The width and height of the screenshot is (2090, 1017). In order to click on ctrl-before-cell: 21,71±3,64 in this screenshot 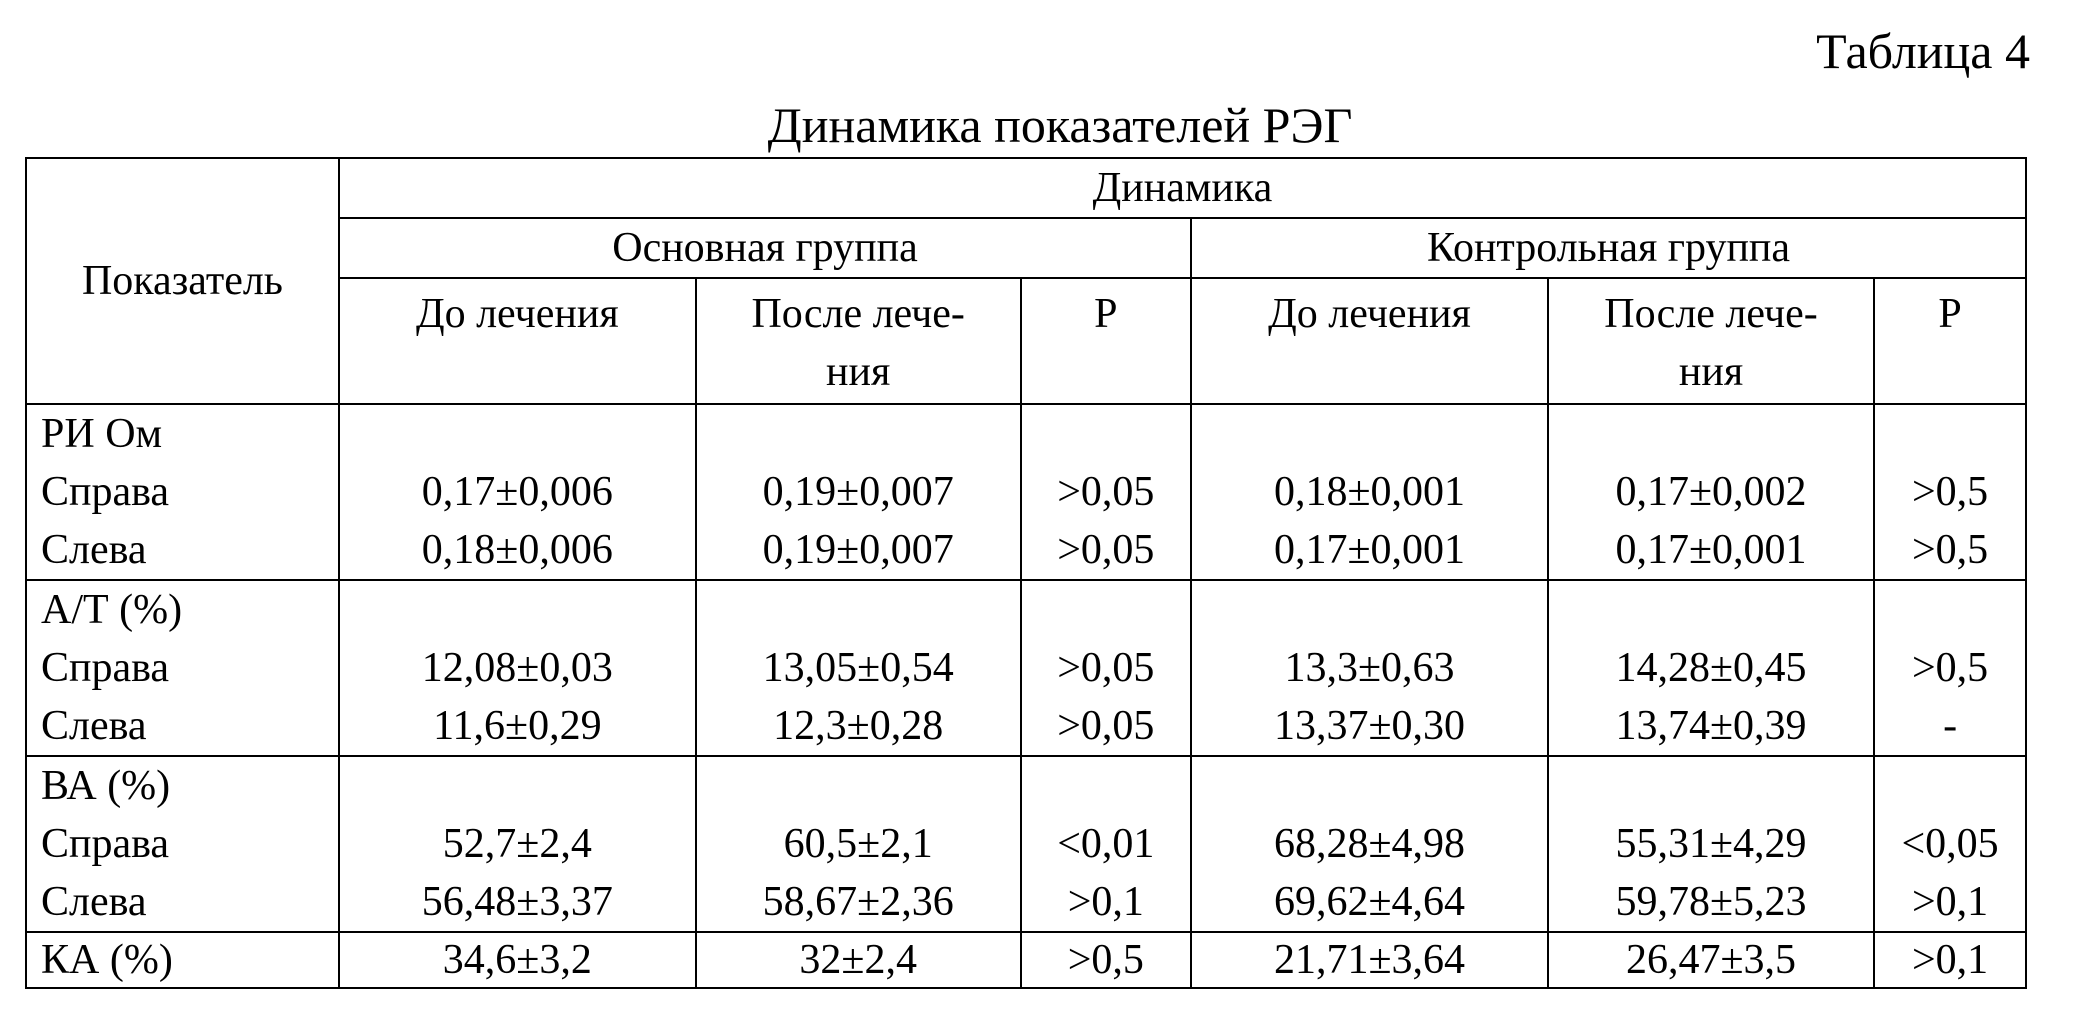, I will do `click(1369, 960)`.